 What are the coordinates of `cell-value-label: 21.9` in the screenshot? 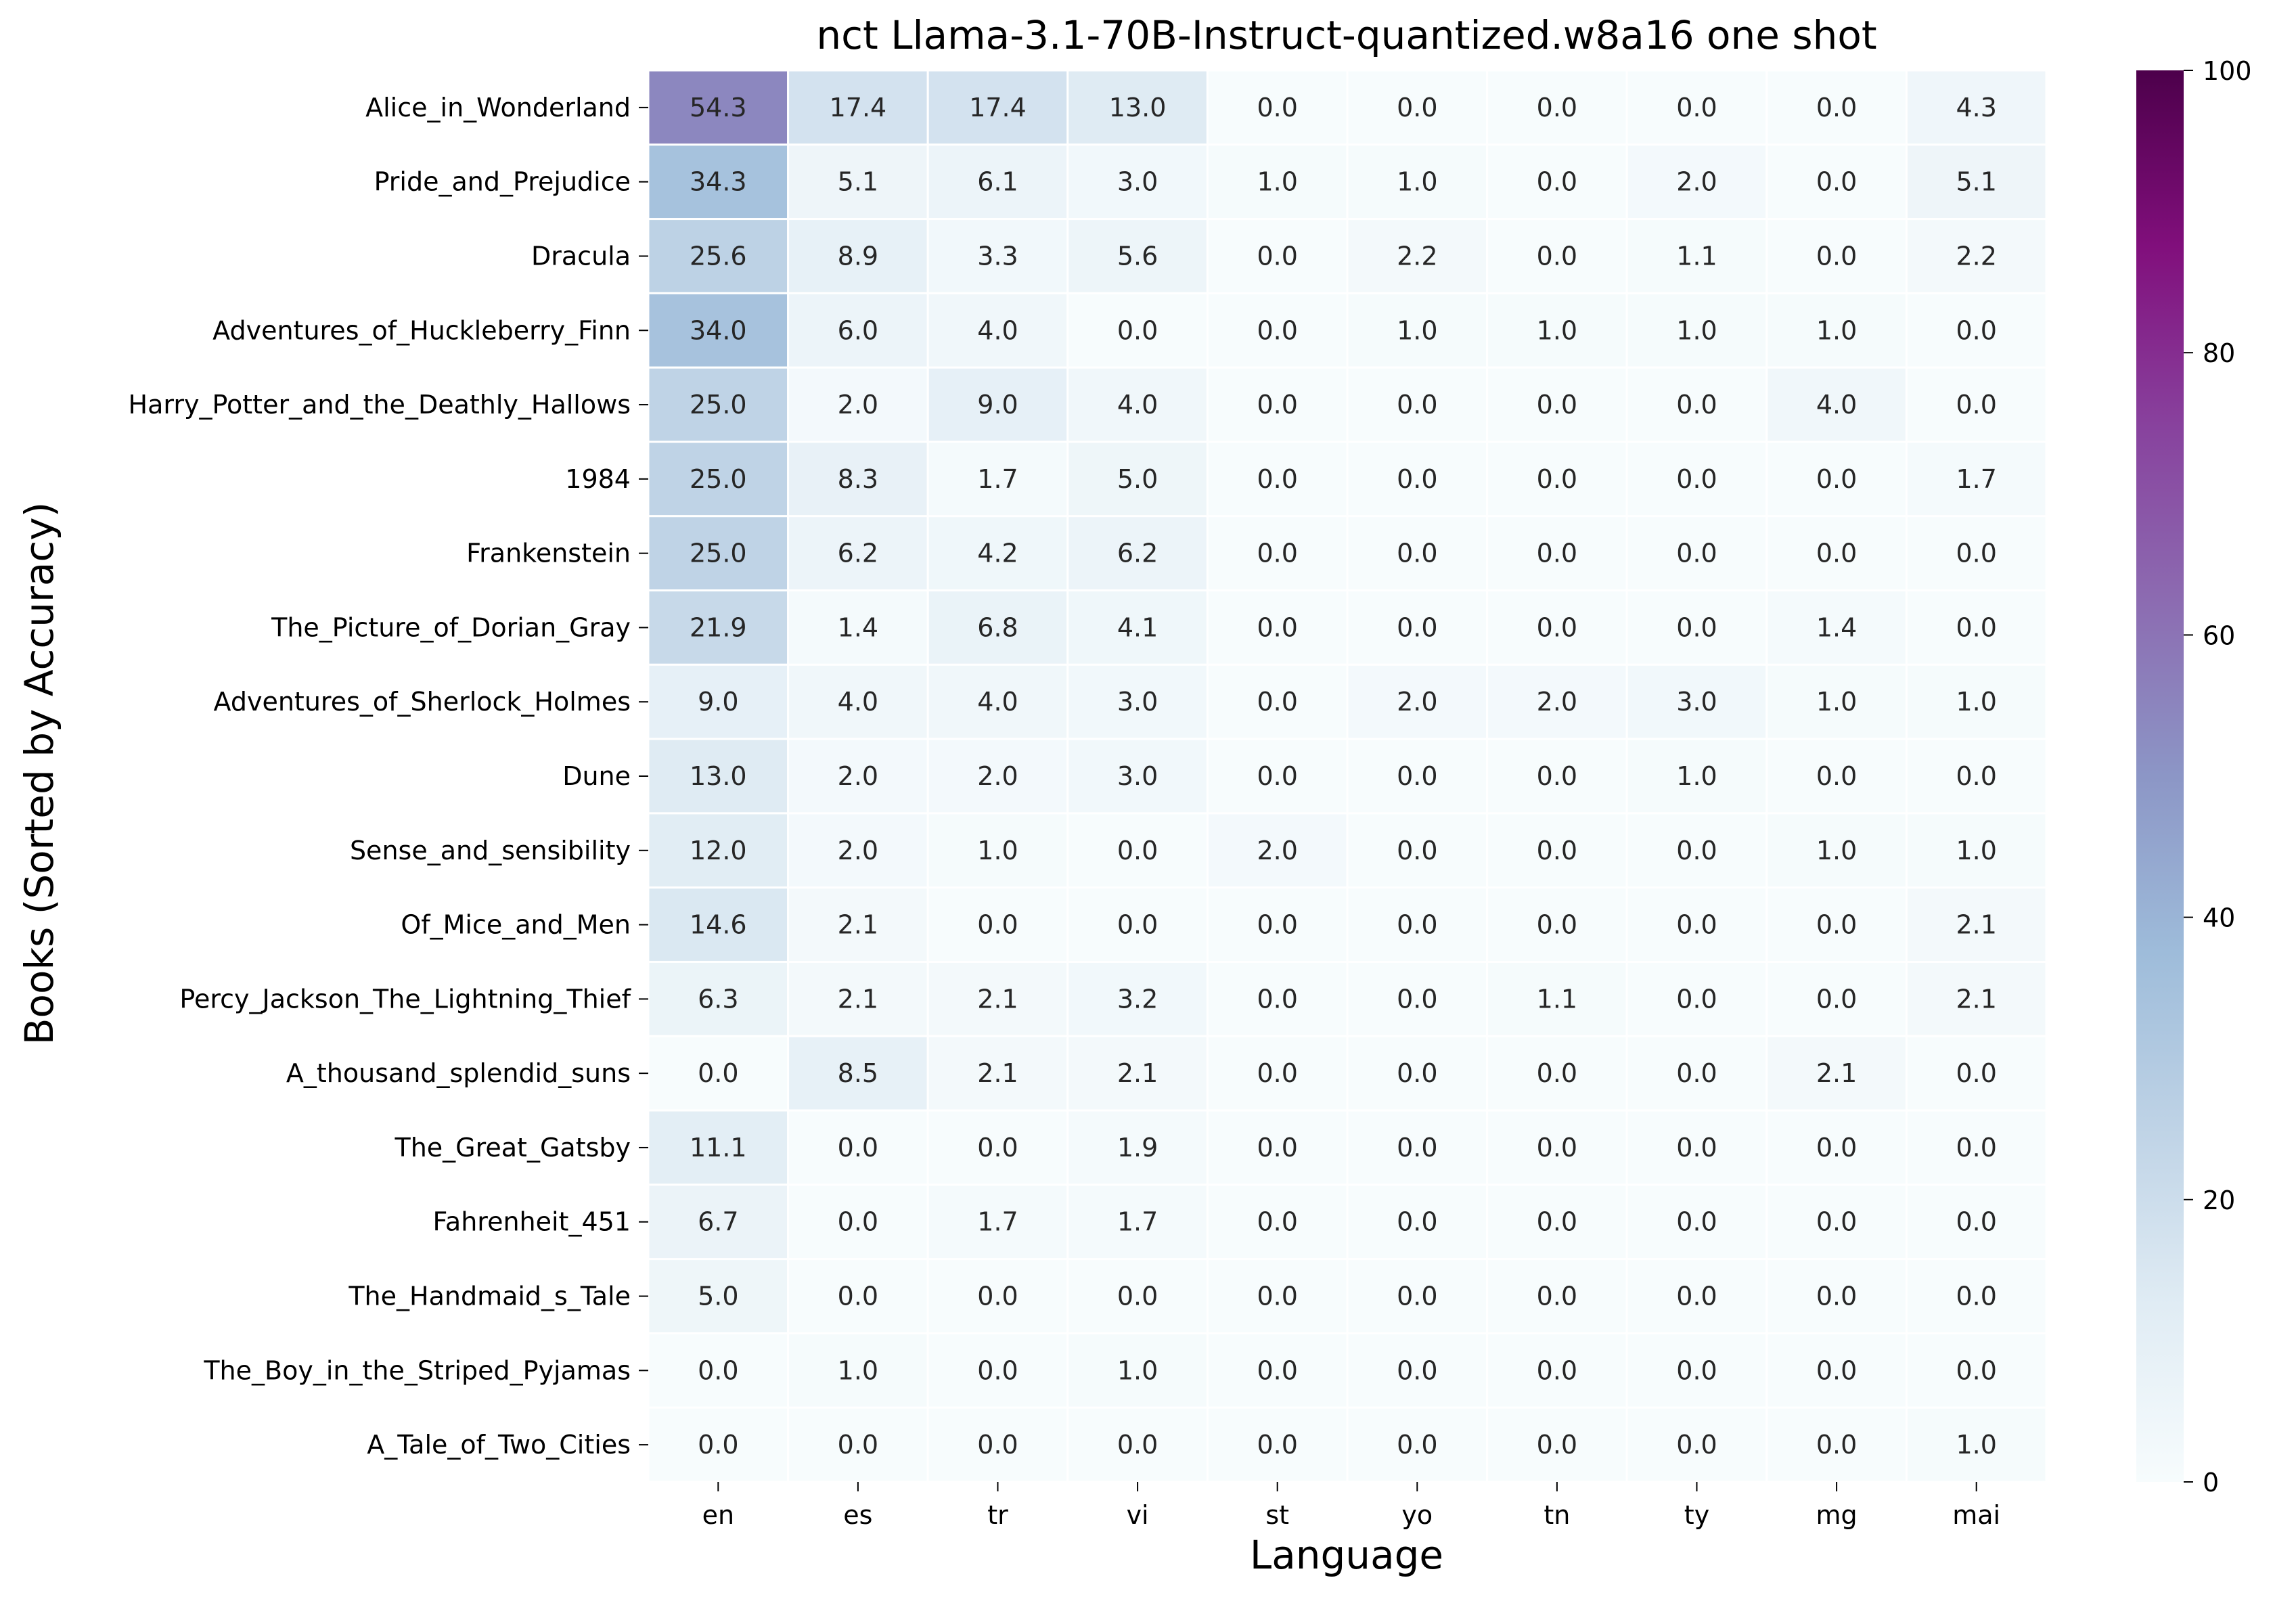 It's located at (718, 627).